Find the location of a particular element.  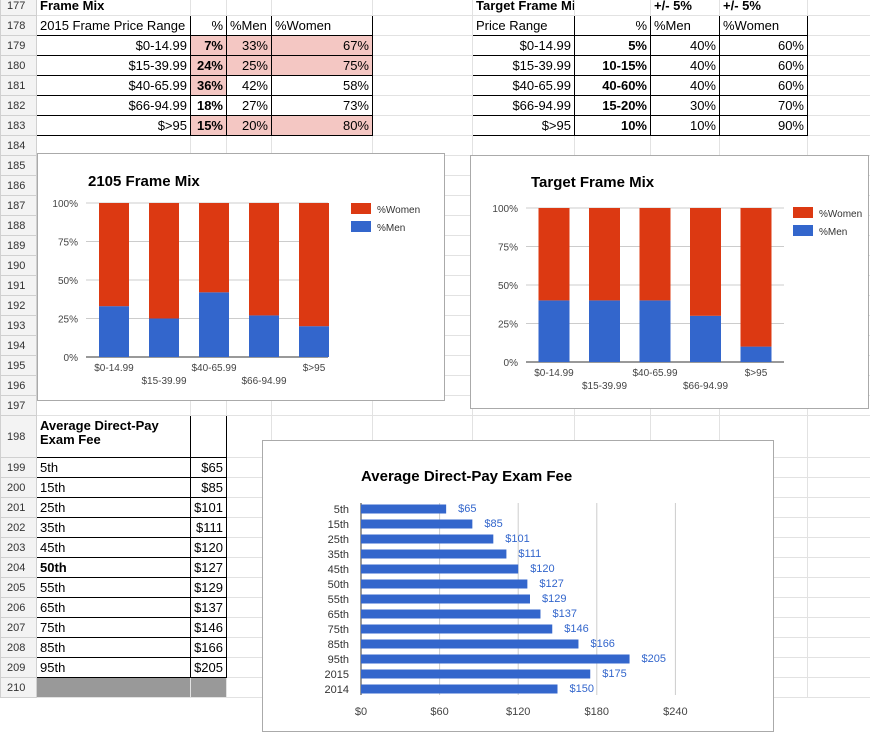

frame-mix-cell: $15-39.99 is located at coordinates (114, 66).